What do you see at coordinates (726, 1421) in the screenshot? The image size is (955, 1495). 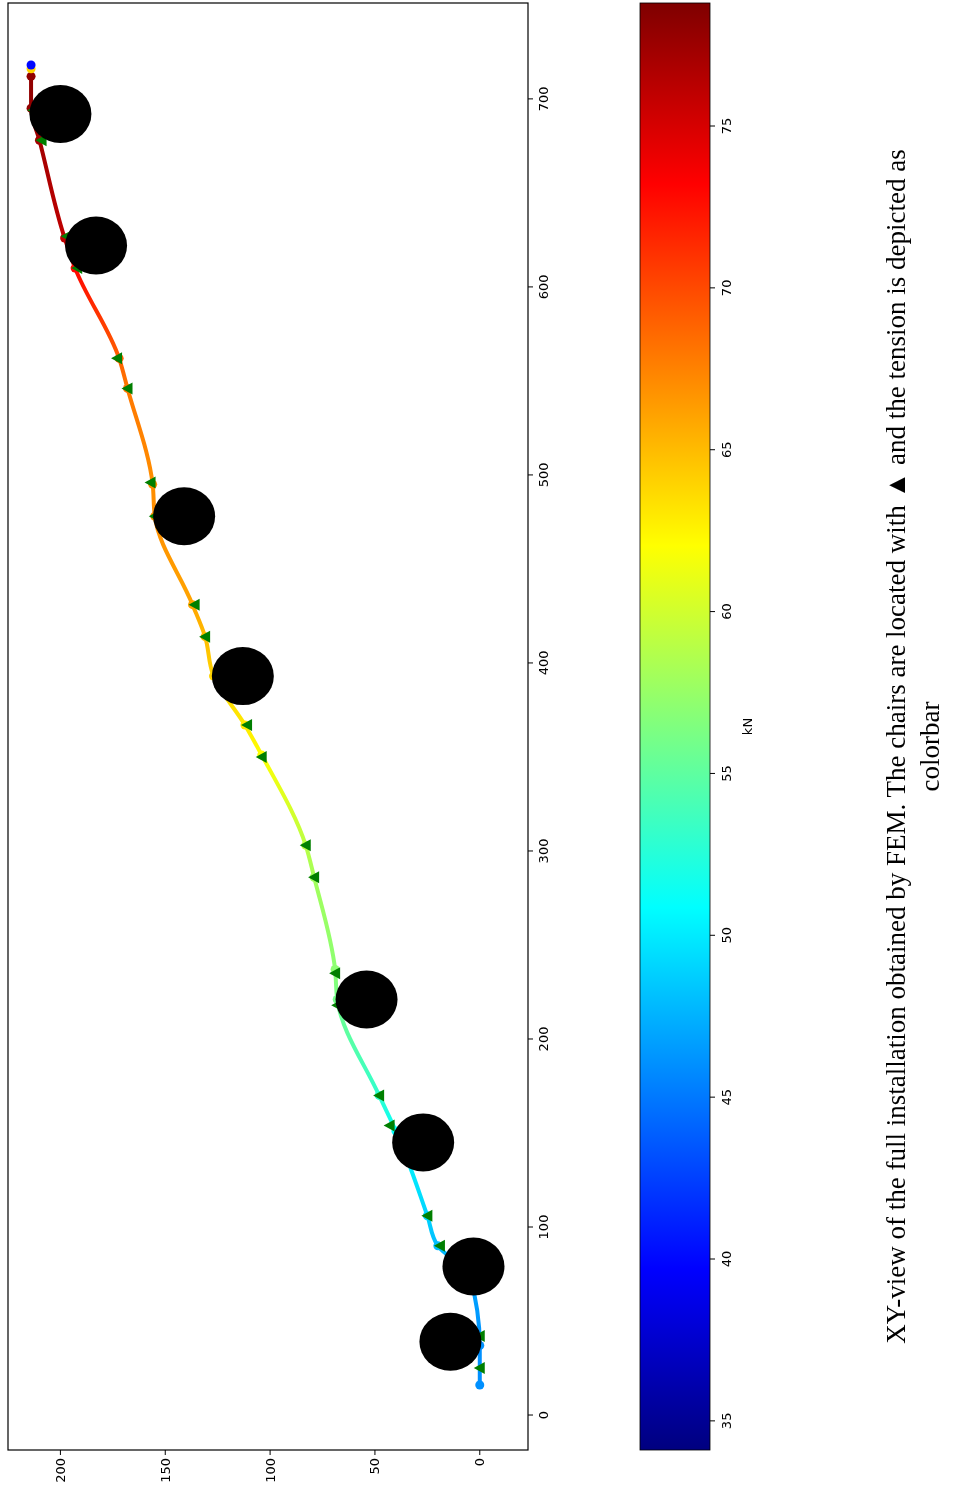 I see `color-bar-label: 35` at bounding box center [726, 1421].